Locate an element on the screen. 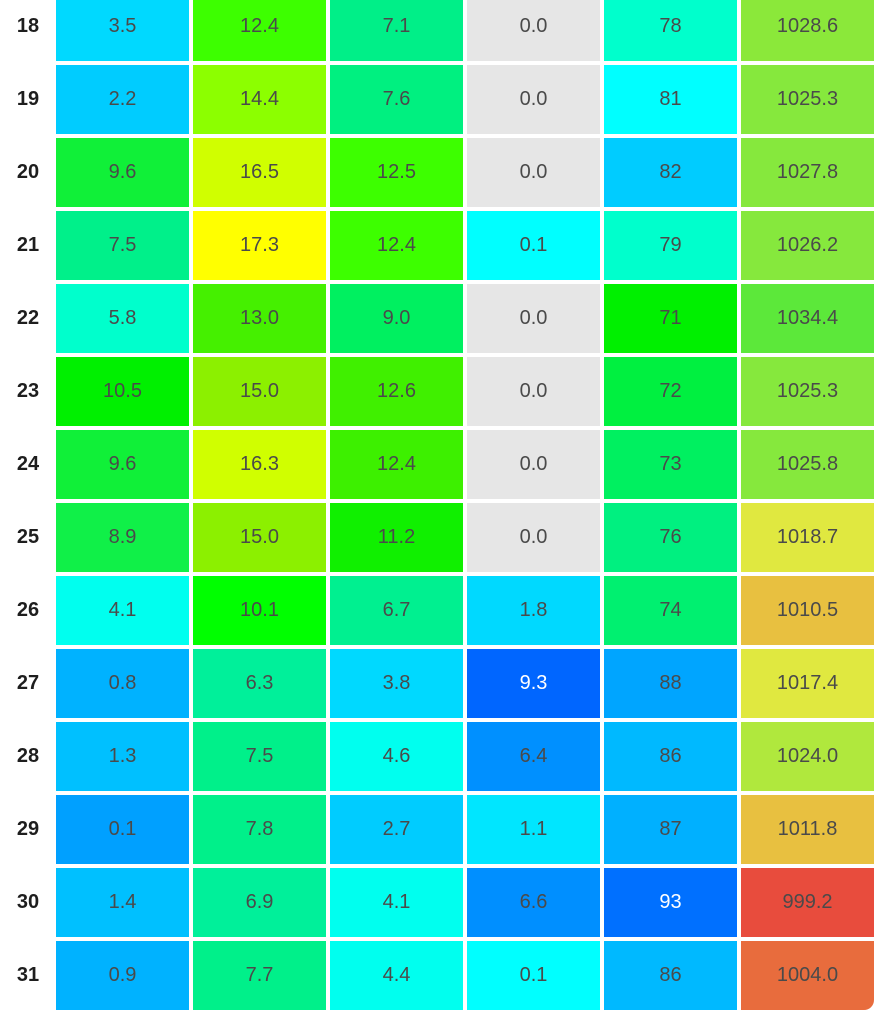 The height and width of the screenshot is (1024, 888). table-cell: 76 is located at coordinates (670, 537).